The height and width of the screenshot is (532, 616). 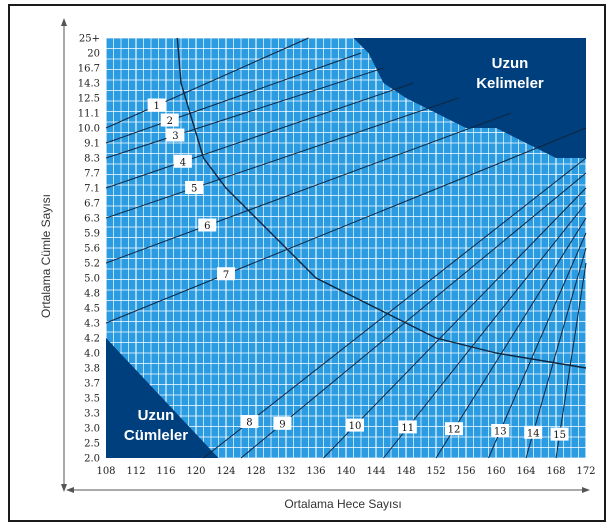 I want to click on y-tick-label: 6.7, so click(x=92, y=204).